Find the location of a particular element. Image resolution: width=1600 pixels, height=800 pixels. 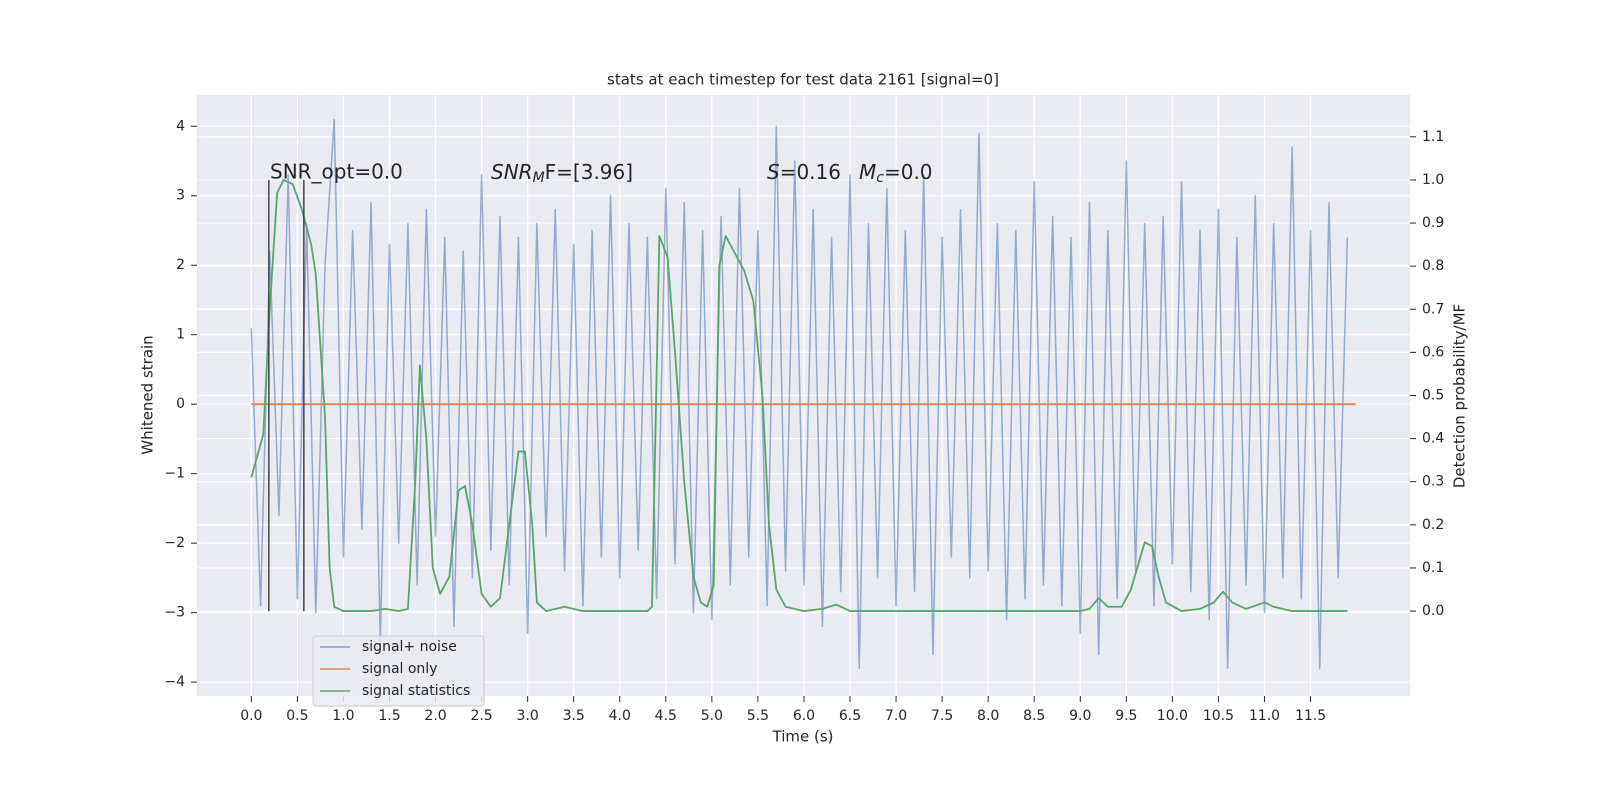

annotation: SNR_opt=0.0 is located at coordinates (336, 172).